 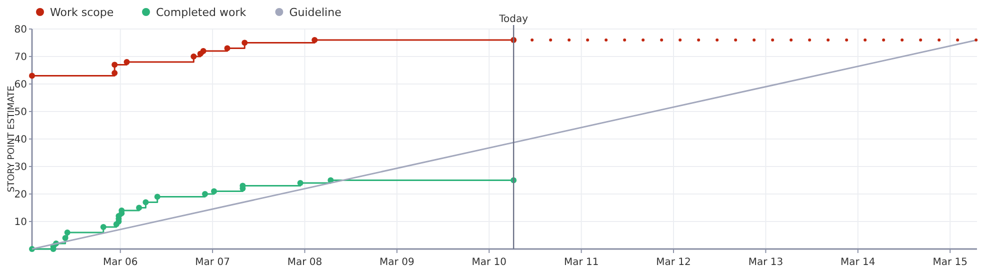 What do you see at coordinates (212, 262) in the screenshot?
I see `x-tick-label: Mar 07` at bounding box center [212, 262].